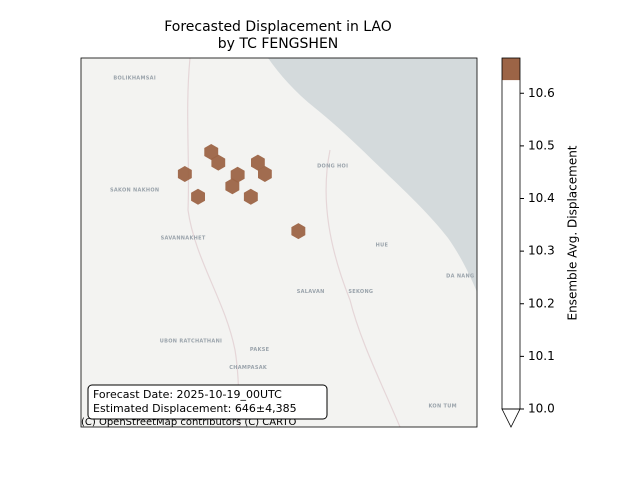 The height and width of the screenshot is (484, 640). Describe the element at coordinates (278, 27) in the screenshot. I see `title-line: Forecasted Displacement in LAO` at that location.